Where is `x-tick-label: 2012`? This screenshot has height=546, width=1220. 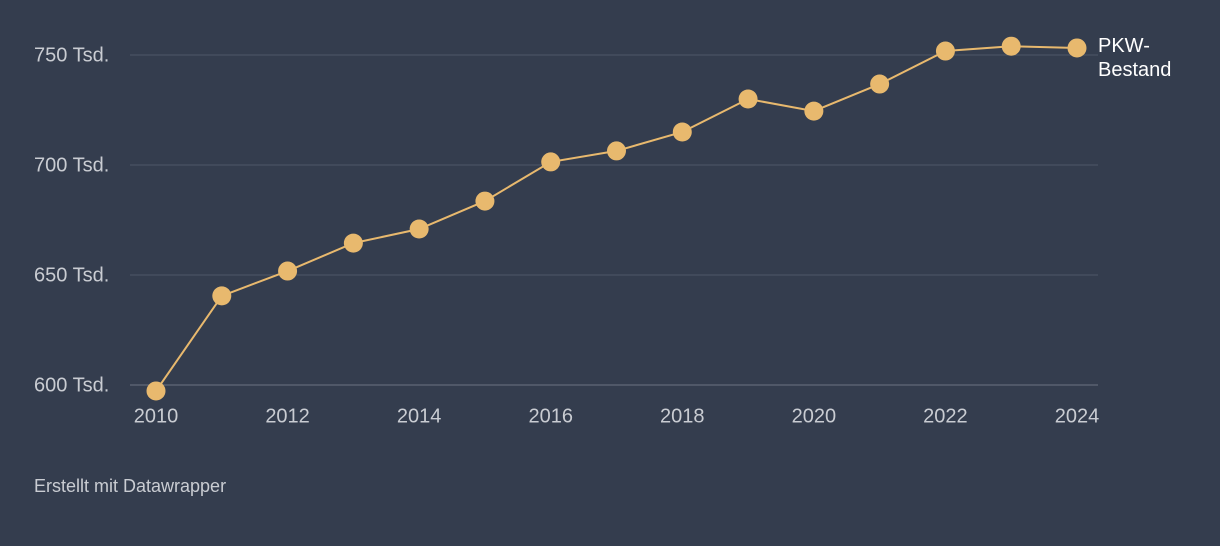
x-tick-label: 2012 is located at coordinates (287, 416).